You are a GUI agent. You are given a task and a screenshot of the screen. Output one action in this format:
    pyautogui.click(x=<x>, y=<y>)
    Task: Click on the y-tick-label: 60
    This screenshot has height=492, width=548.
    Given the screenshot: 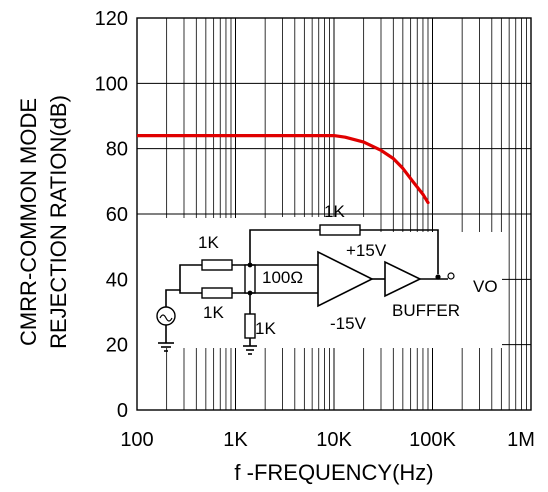 What is the action you would take?
    pyautogui.click(x=117, y=215)
    